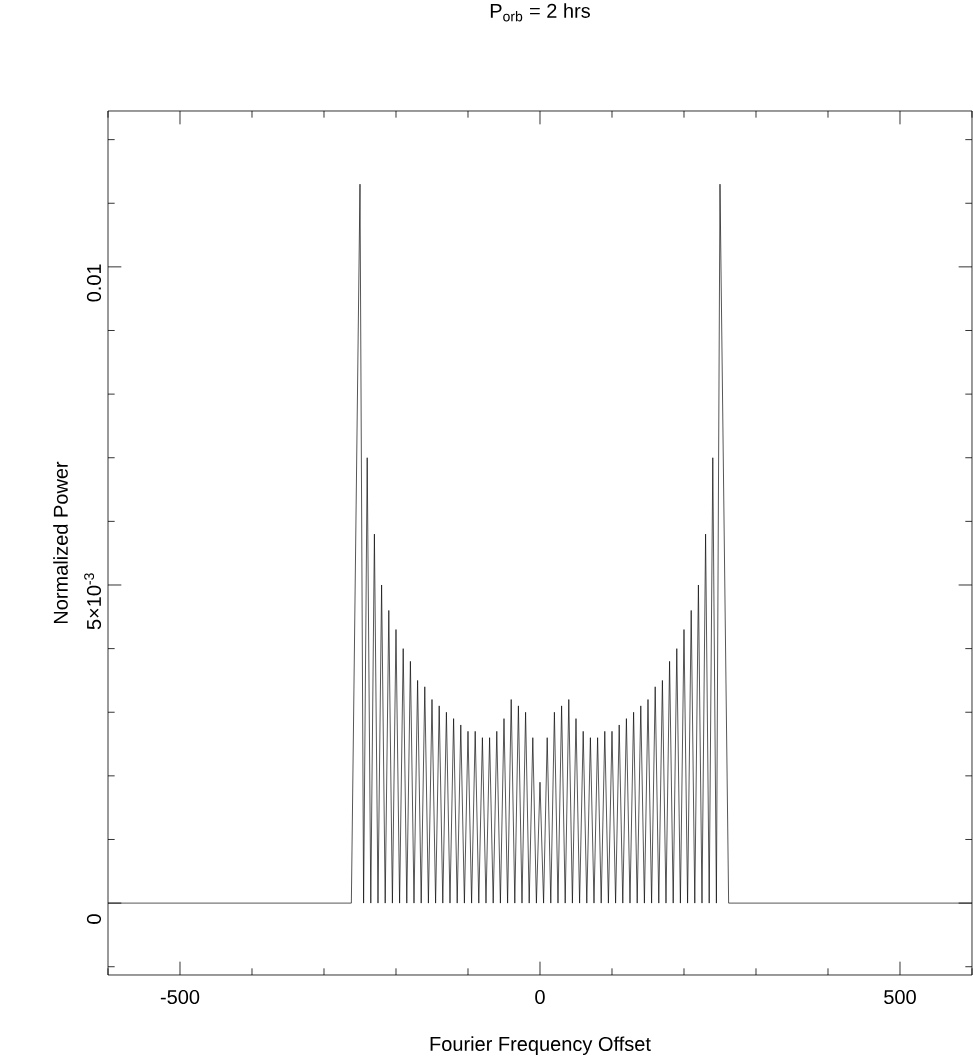  What do you see at coordinates (93, 601) in the screenshot?
I see `y-tick-label: 5×10$^{-3}$` at bounding box center [93, 601].